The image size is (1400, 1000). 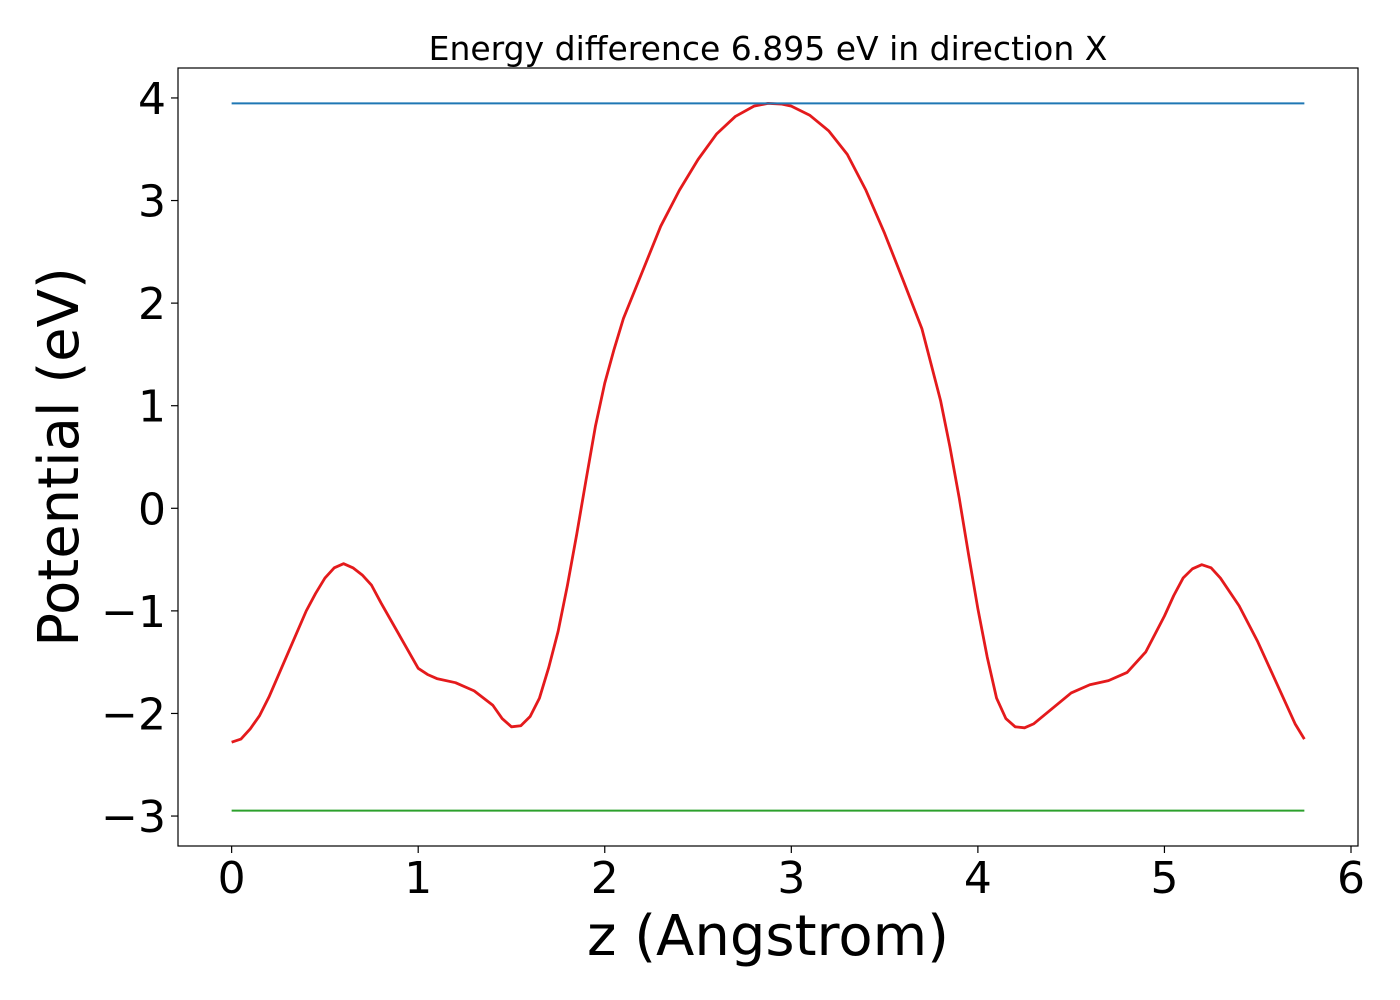 What do you see at coordinates (152, 99) in the screenshot?
I see `y-tick-label: 4` at bounding box center [152, 99].